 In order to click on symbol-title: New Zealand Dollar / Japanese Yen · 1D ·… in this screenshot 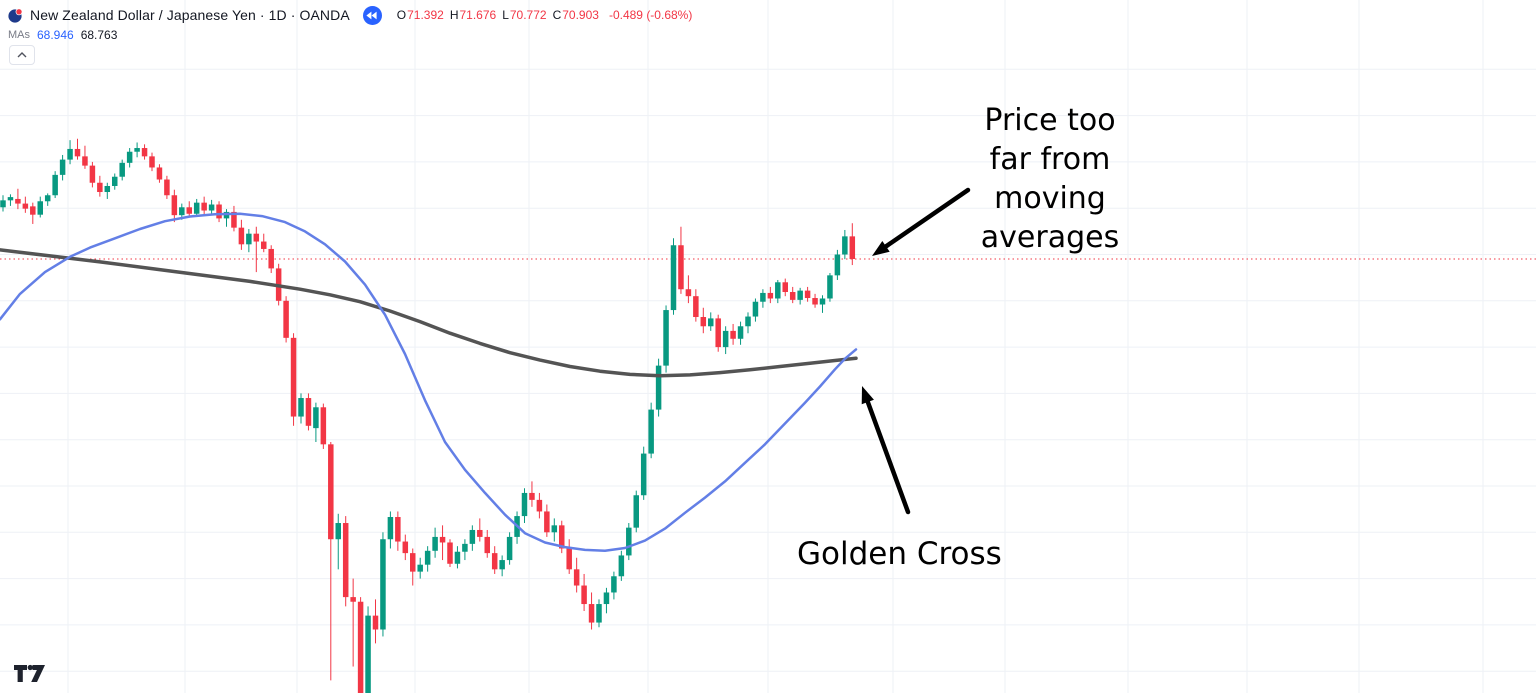, I will do `click(190, 15)`.